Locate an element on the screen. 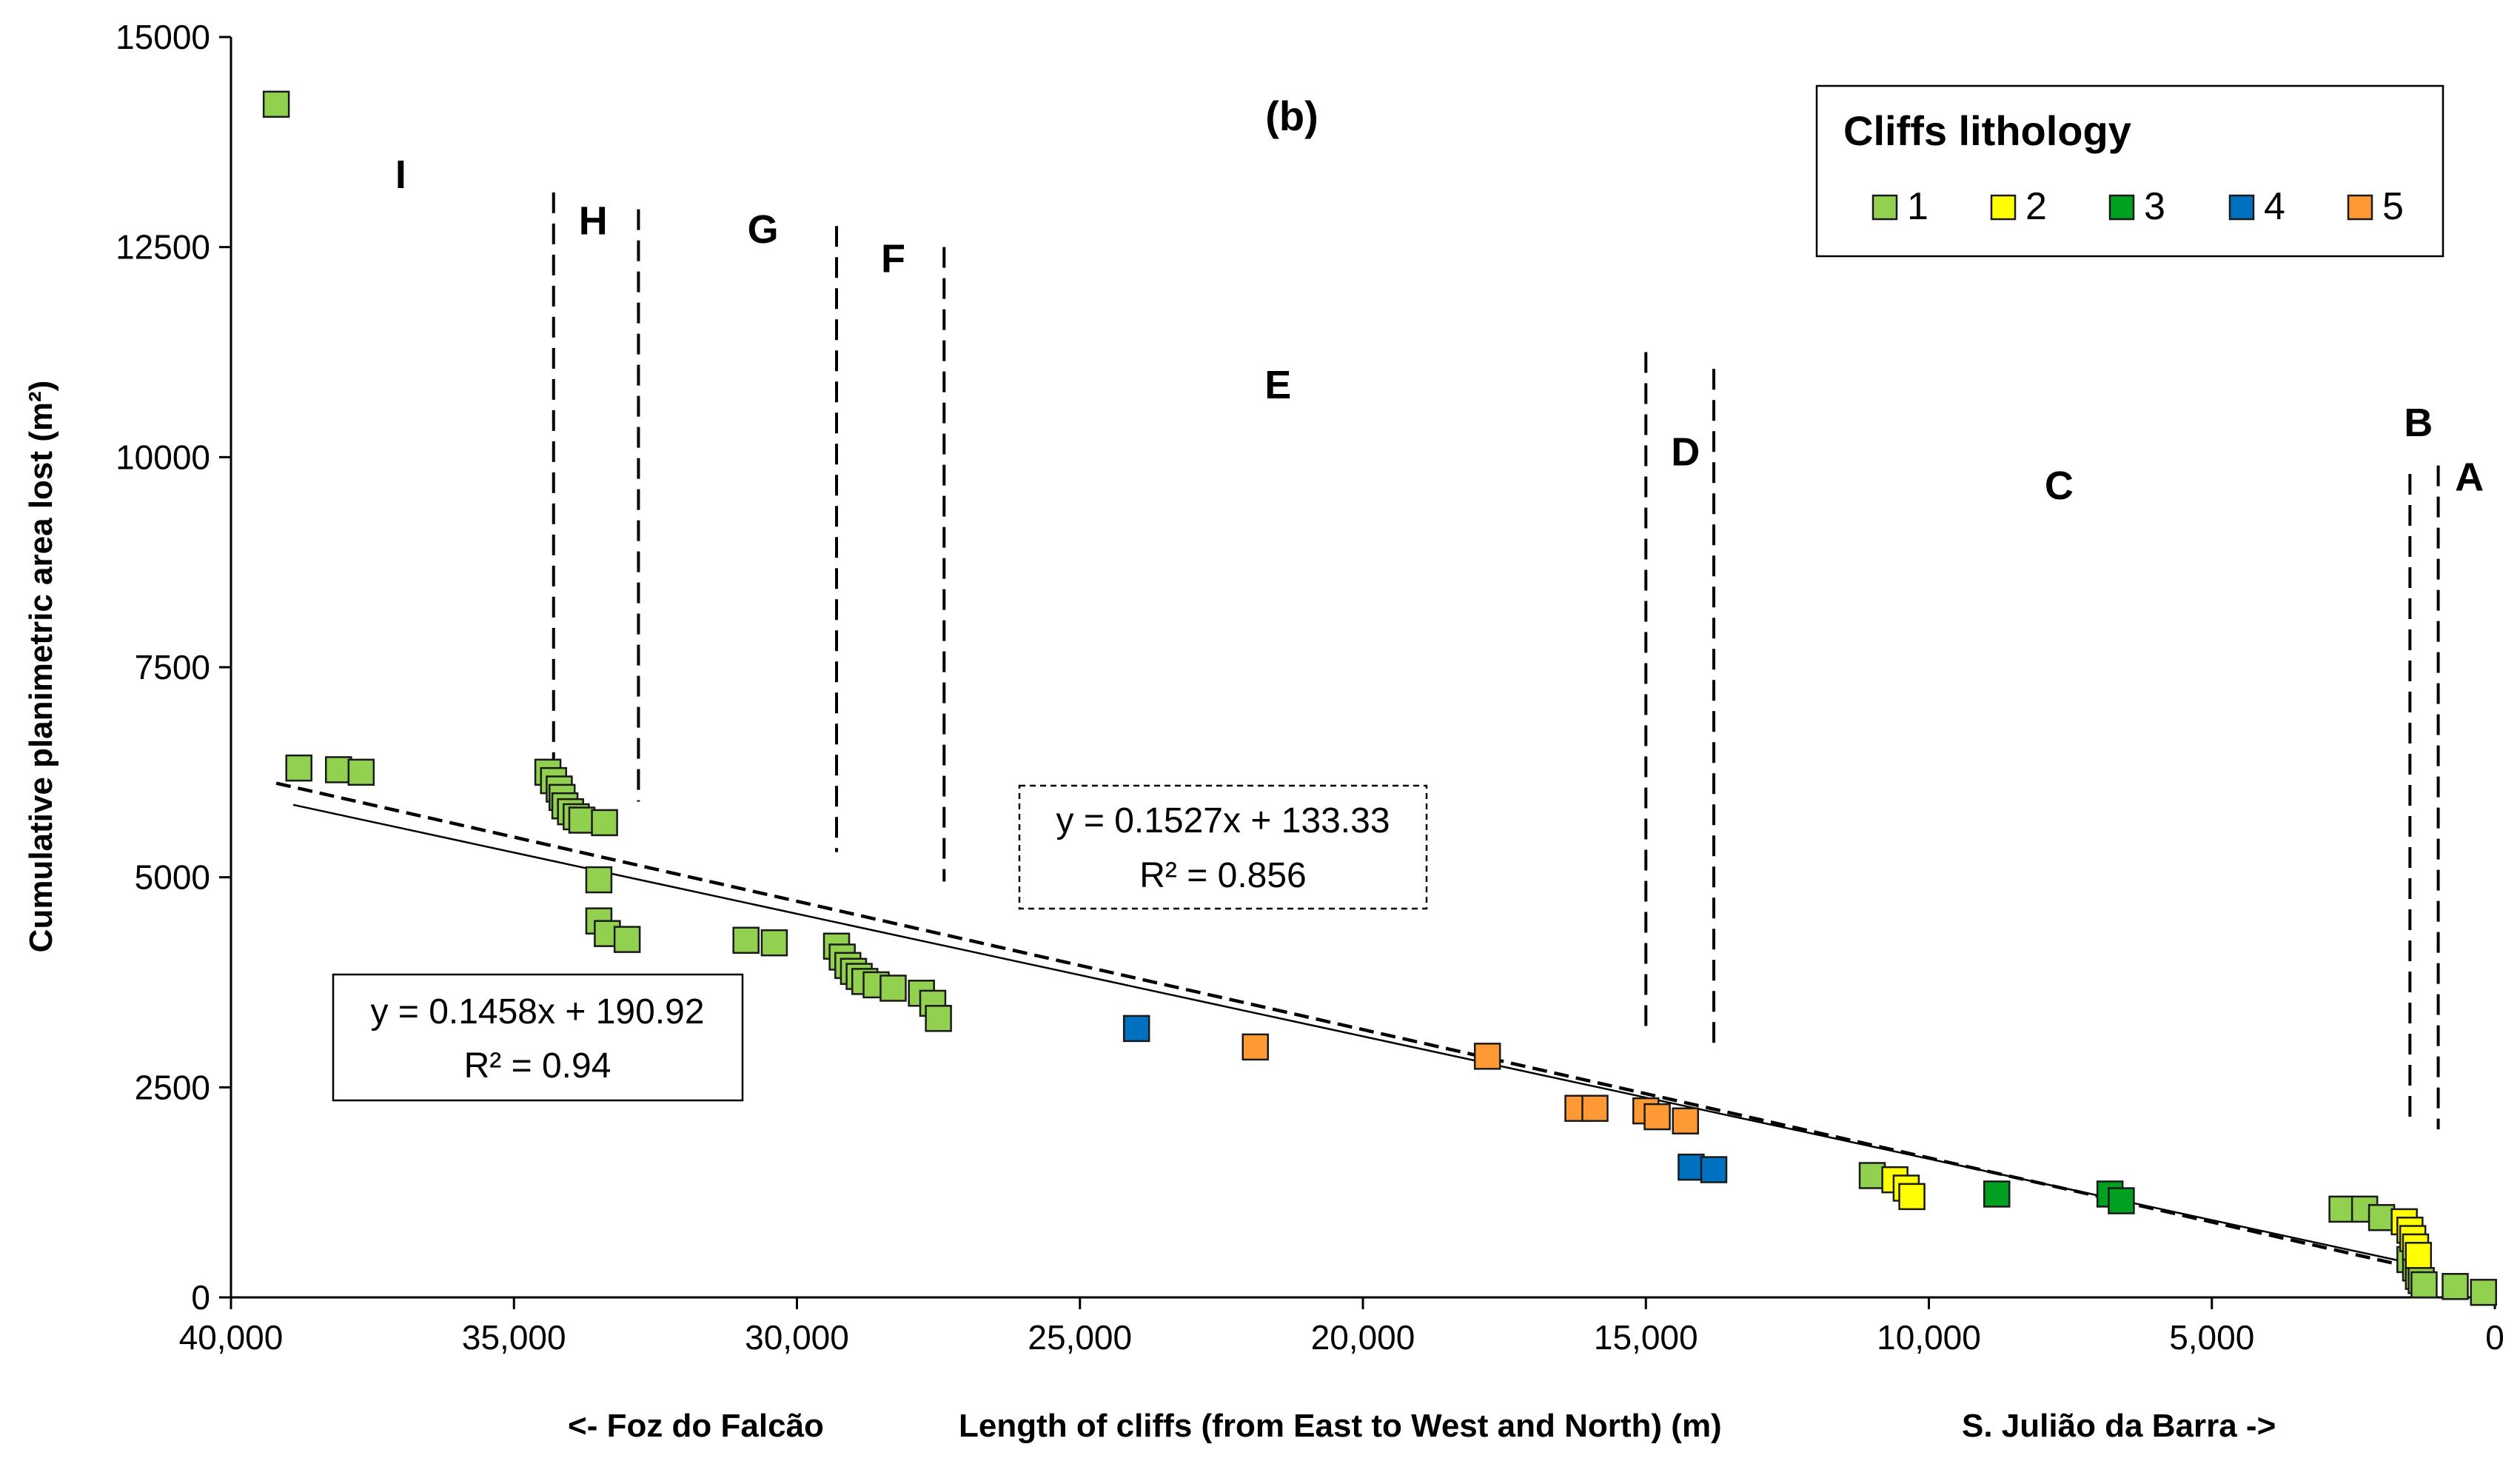 The width and height of the screenshot is (2520, 1464). legend-entries: 1 2 3 4 5 is located at coordinates (2138, 206).